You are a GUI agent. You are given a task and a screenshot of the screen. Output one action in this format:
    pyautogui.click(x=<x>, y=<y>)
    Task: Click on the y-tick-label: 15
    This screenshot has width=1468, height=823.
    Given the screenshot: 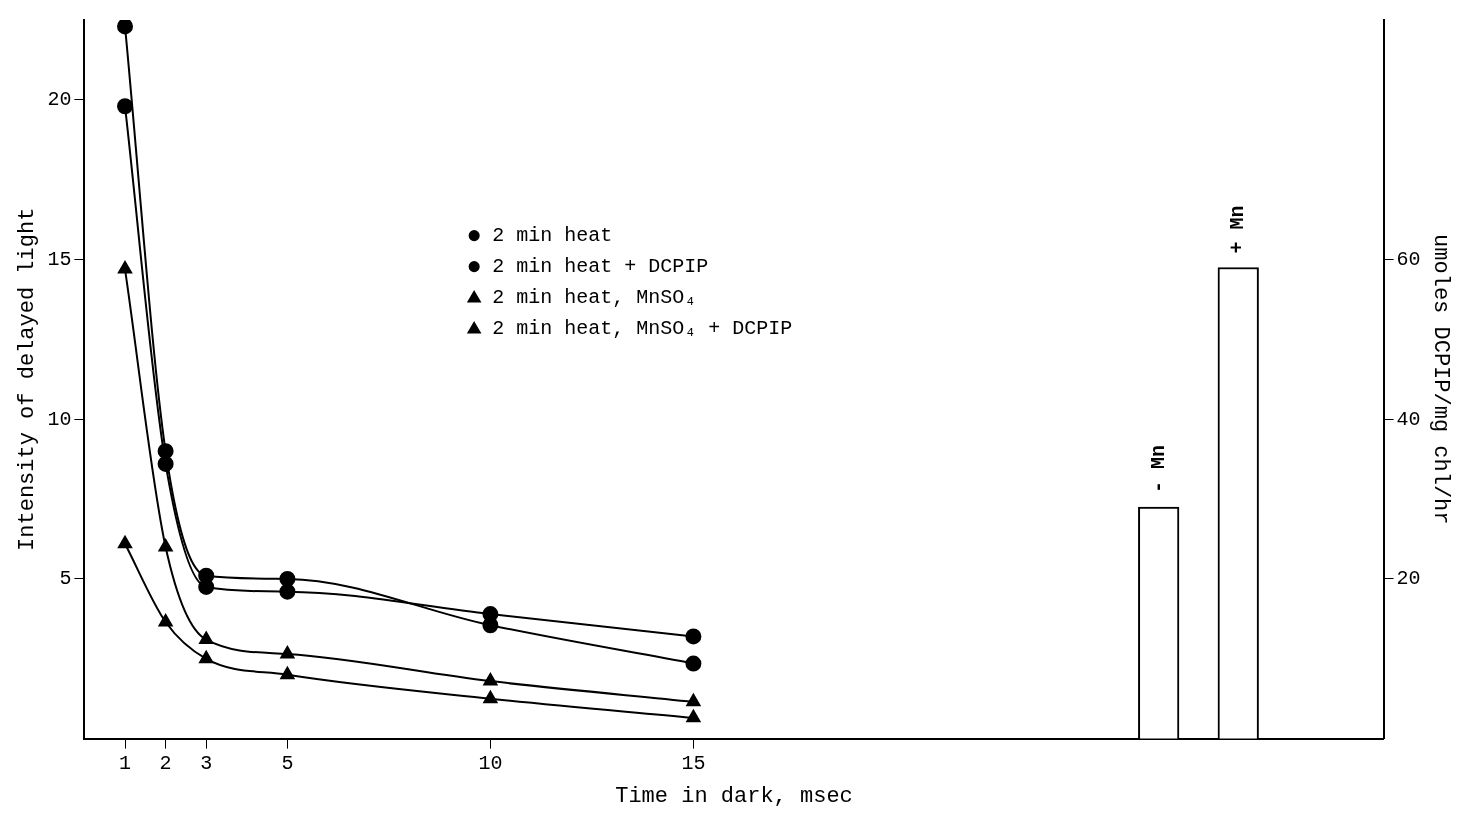 What is the action you would take?
    pyautogui.click(x=59, y=259)
    